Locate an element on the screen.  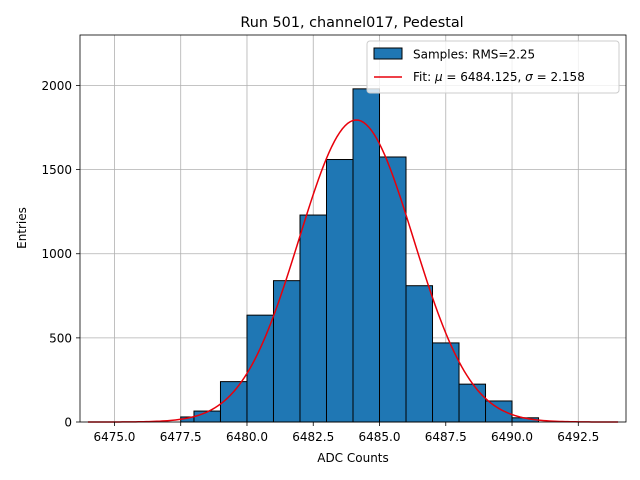
x-tick-label: 6477.5 is located at coordinates (181, 437).